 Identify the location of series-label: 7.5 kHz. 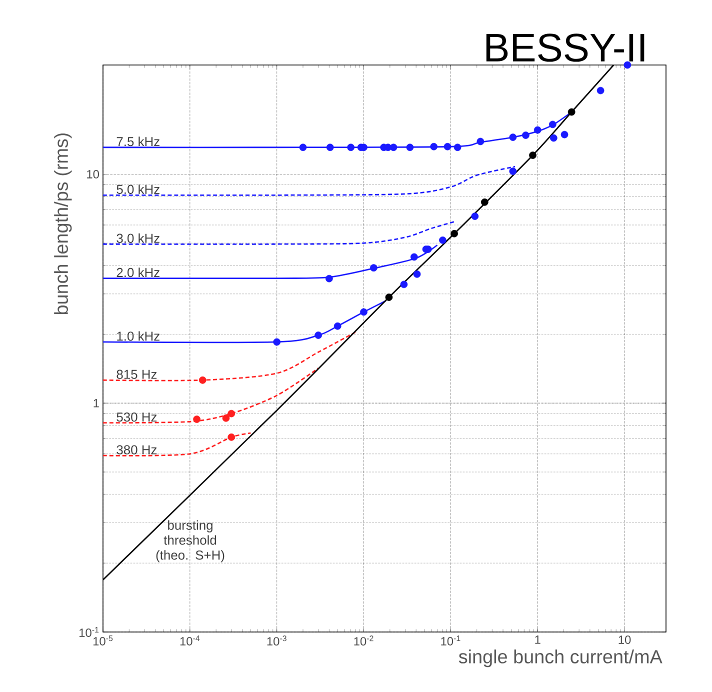
(138, 141).